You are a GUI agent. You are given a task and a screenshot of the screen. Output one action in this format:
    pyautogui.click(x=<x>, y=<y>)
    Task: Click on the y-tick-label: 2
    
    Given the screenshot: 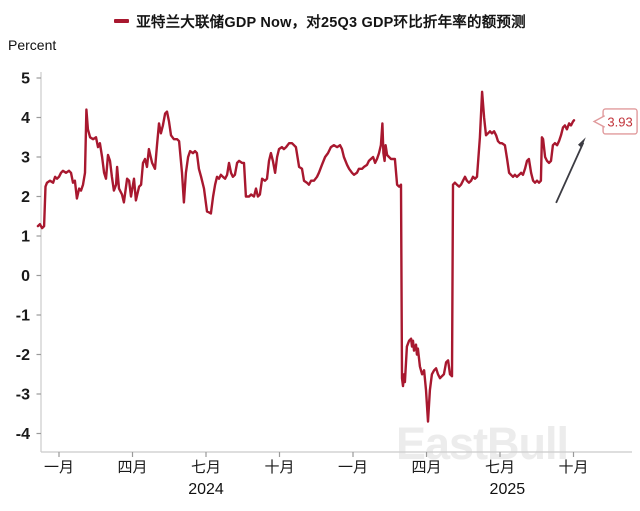 What is the action you would take?
    pyautogui.click(x=25, y=197)
    